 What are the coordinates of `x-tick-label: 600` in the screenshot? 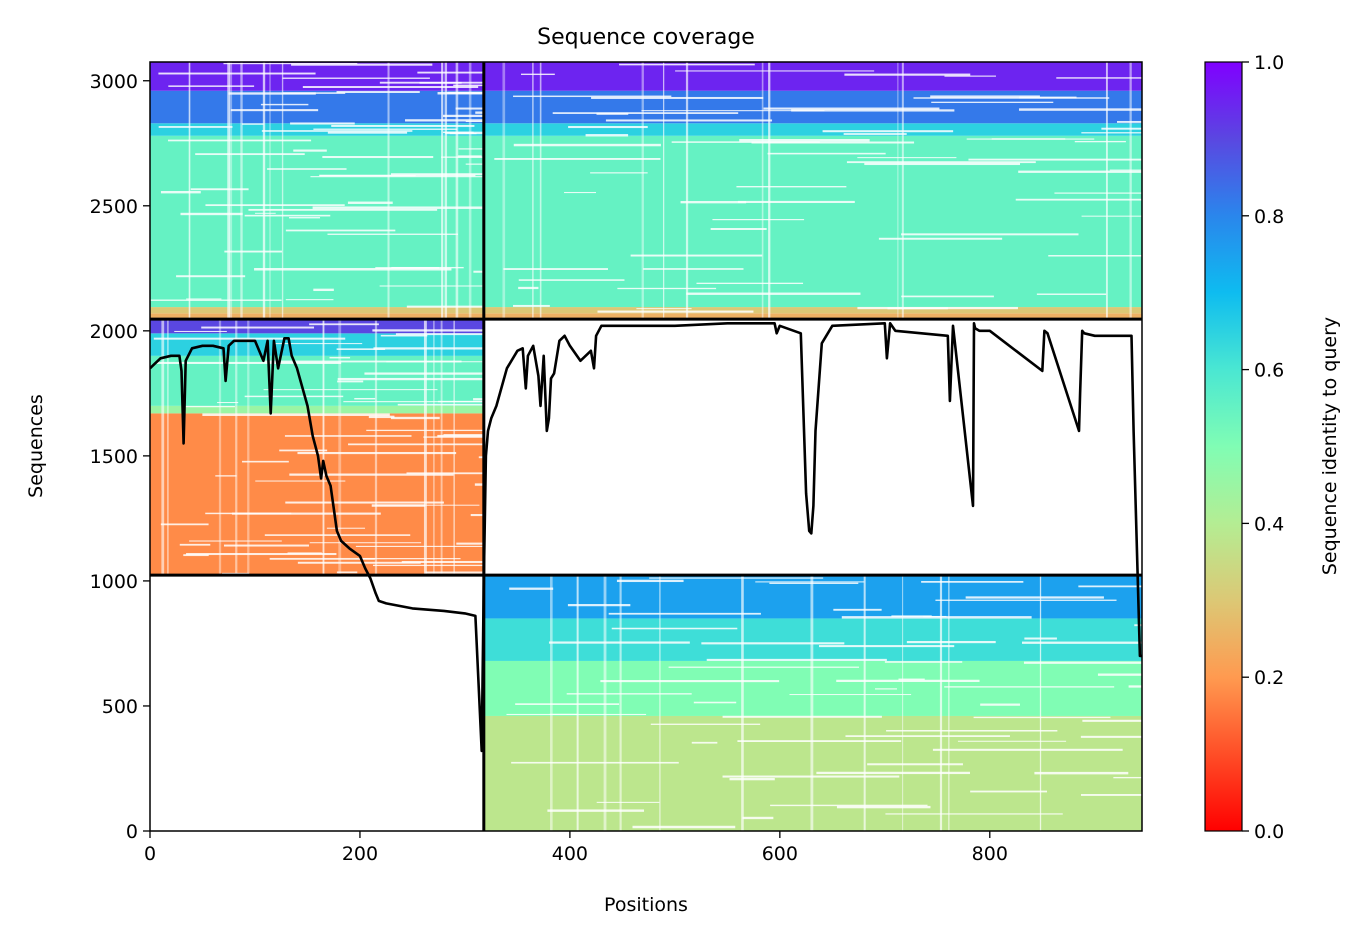 It's located at (780, 854).